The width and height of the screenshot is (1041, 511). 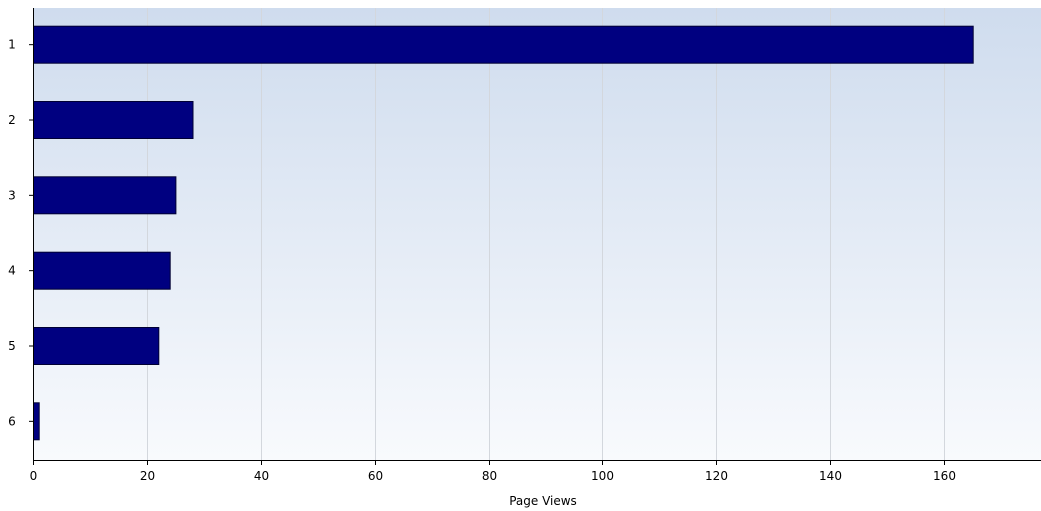 What do you see at coordinates (12, 45) in the screenshot?
I see `y-tick-label: 1` at bounding box center [12, 45].